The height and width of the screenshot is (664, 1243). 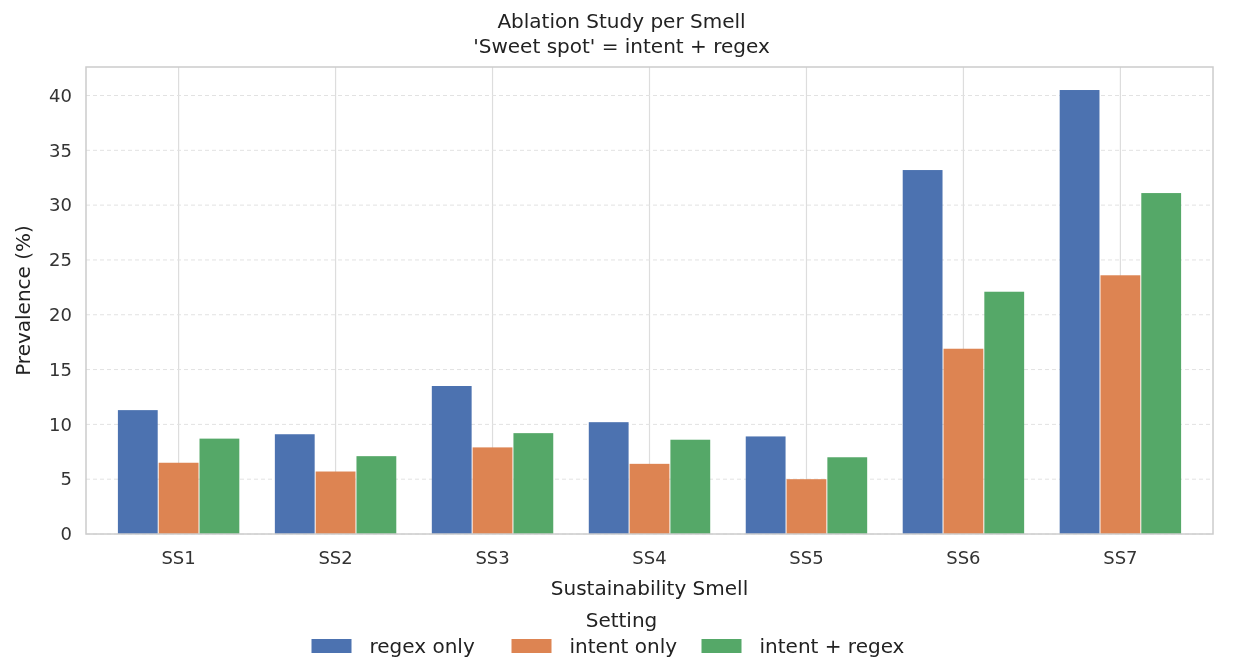 What do you see at coordinates (621, 21) in the screenshot?
I see `chart-title: Ablation Study per Smell` at bounding box center [621, 21].